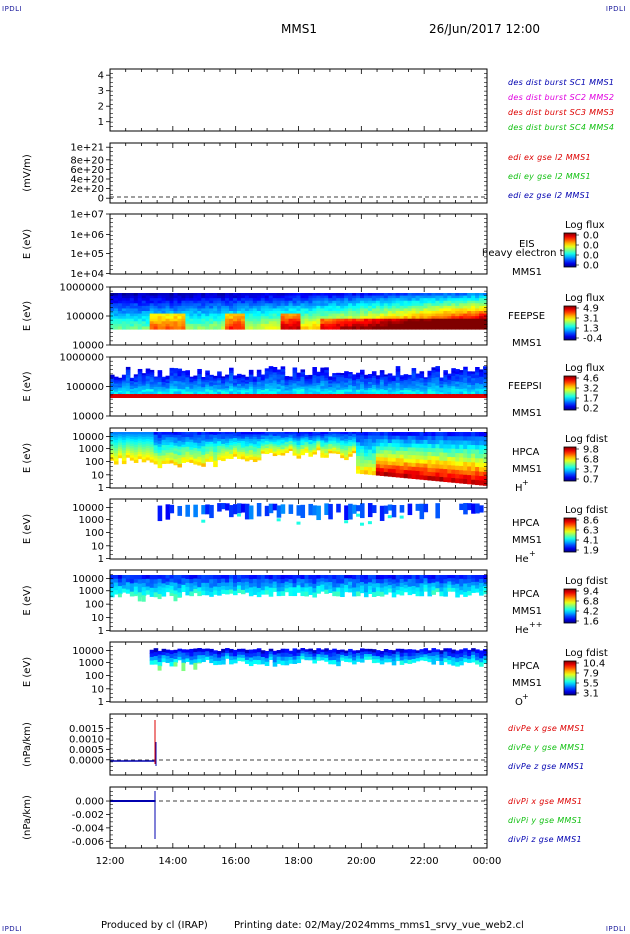  What do you see at coordinates (591, 329) in the screenshot?
I see `colorbar-tick-label: 1.3` at bounding box center [591, 329].